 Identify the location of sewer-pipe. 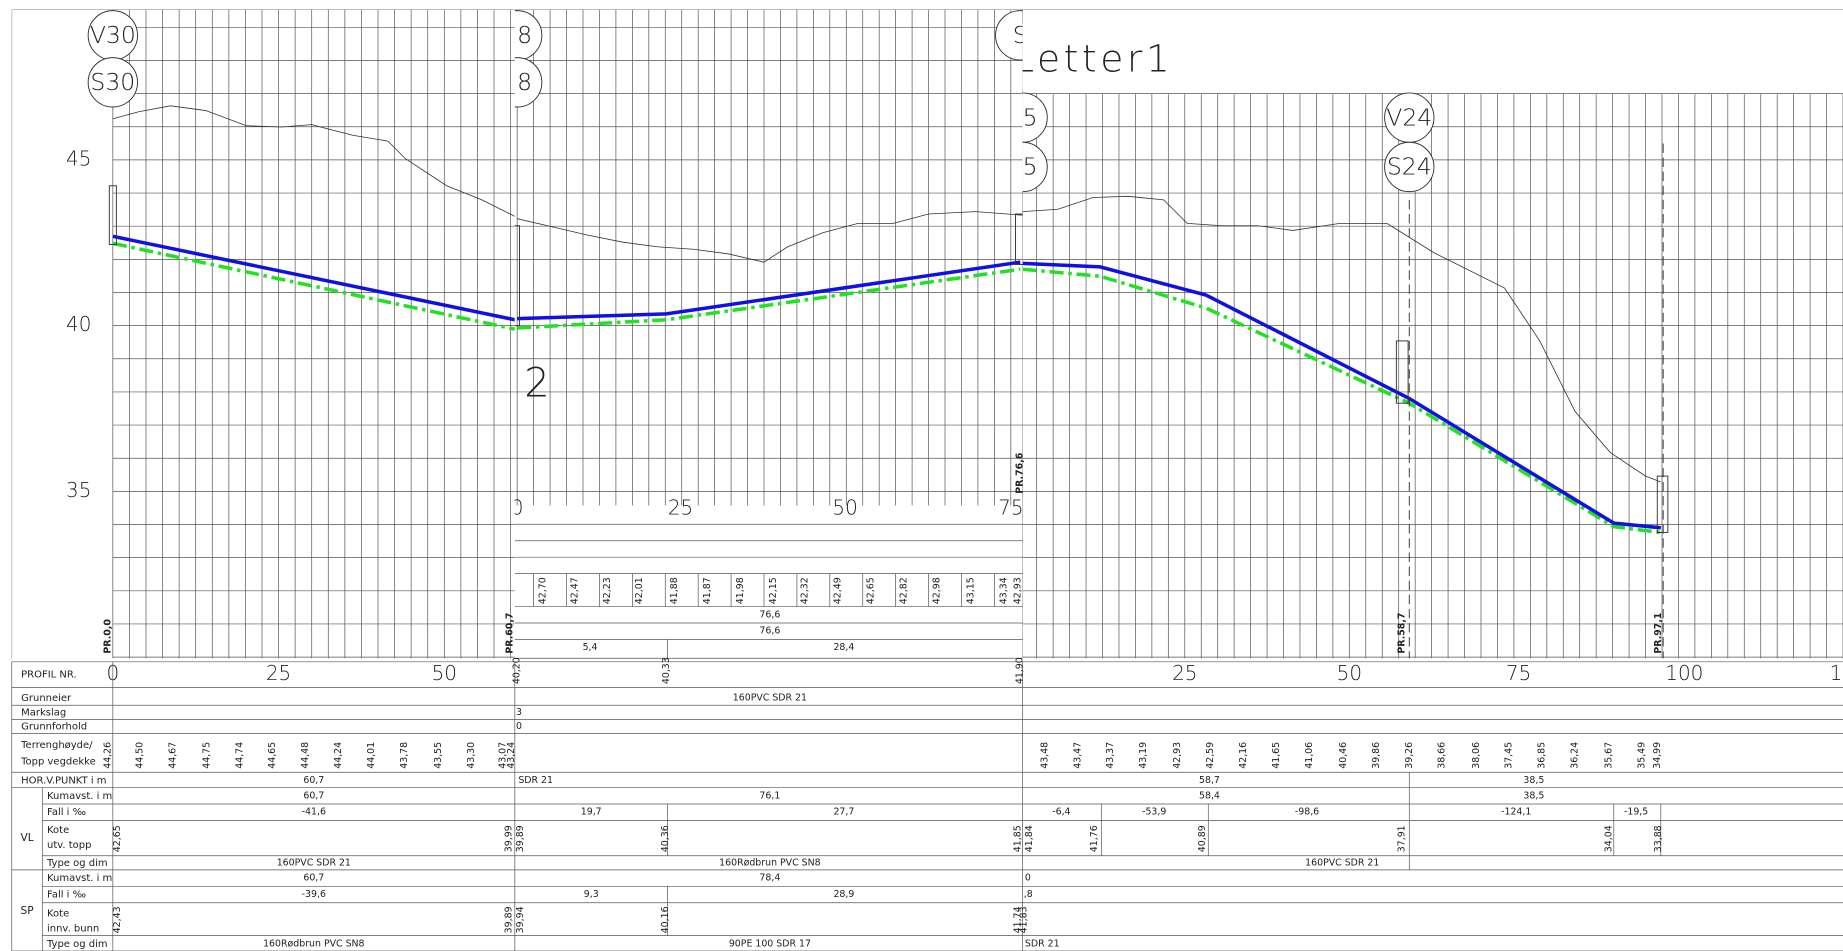
(1342, 401).